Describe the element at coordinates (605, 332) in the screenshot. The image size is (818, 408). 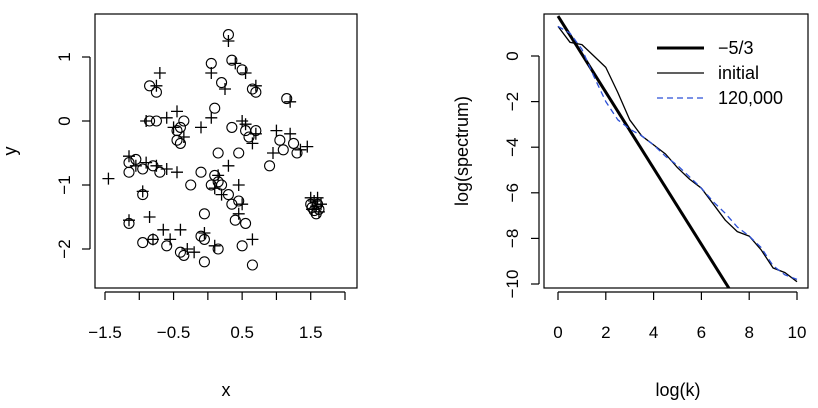
I see `spectrum-x-tick-label-1: 2` at that location.